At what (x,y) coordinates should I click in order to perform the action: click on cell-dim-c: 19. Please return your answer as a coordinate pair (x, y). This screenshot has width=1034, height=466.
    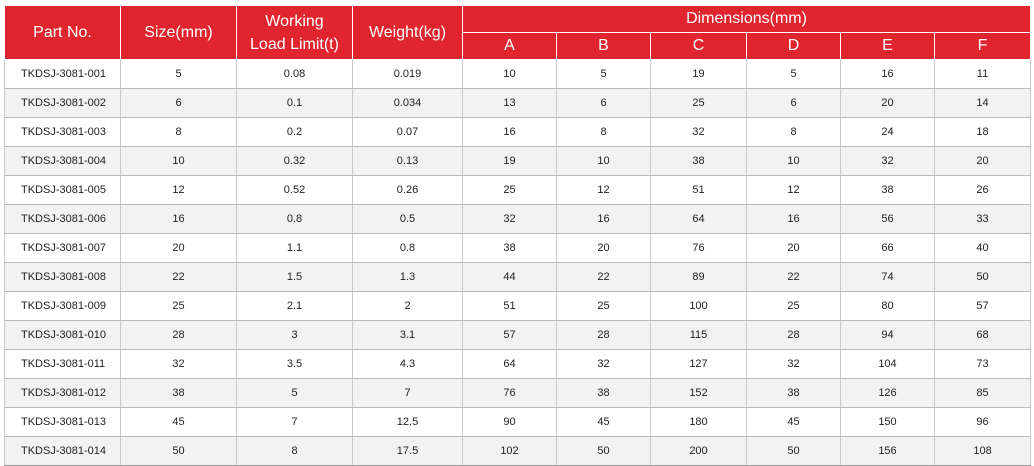
    Looking at the image, I should click on (698, 74).